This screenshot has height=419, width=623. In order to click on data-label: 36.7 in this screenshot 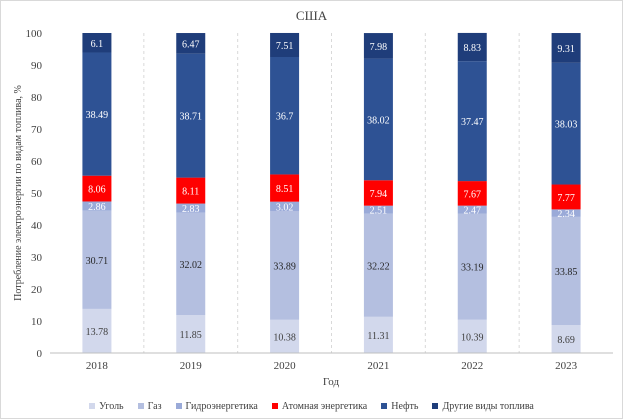, I will do `click(285, 117)`.